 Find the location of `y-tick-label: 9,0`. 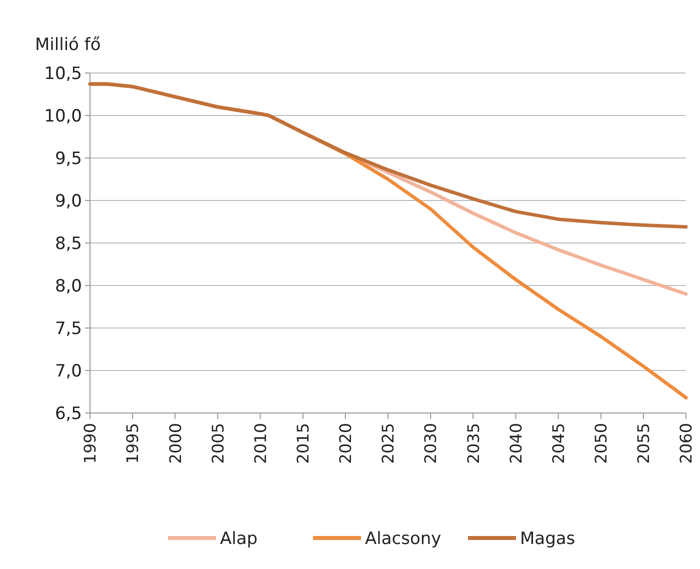

y-tick-label: 9,0 is located at coordinates (68, 201).